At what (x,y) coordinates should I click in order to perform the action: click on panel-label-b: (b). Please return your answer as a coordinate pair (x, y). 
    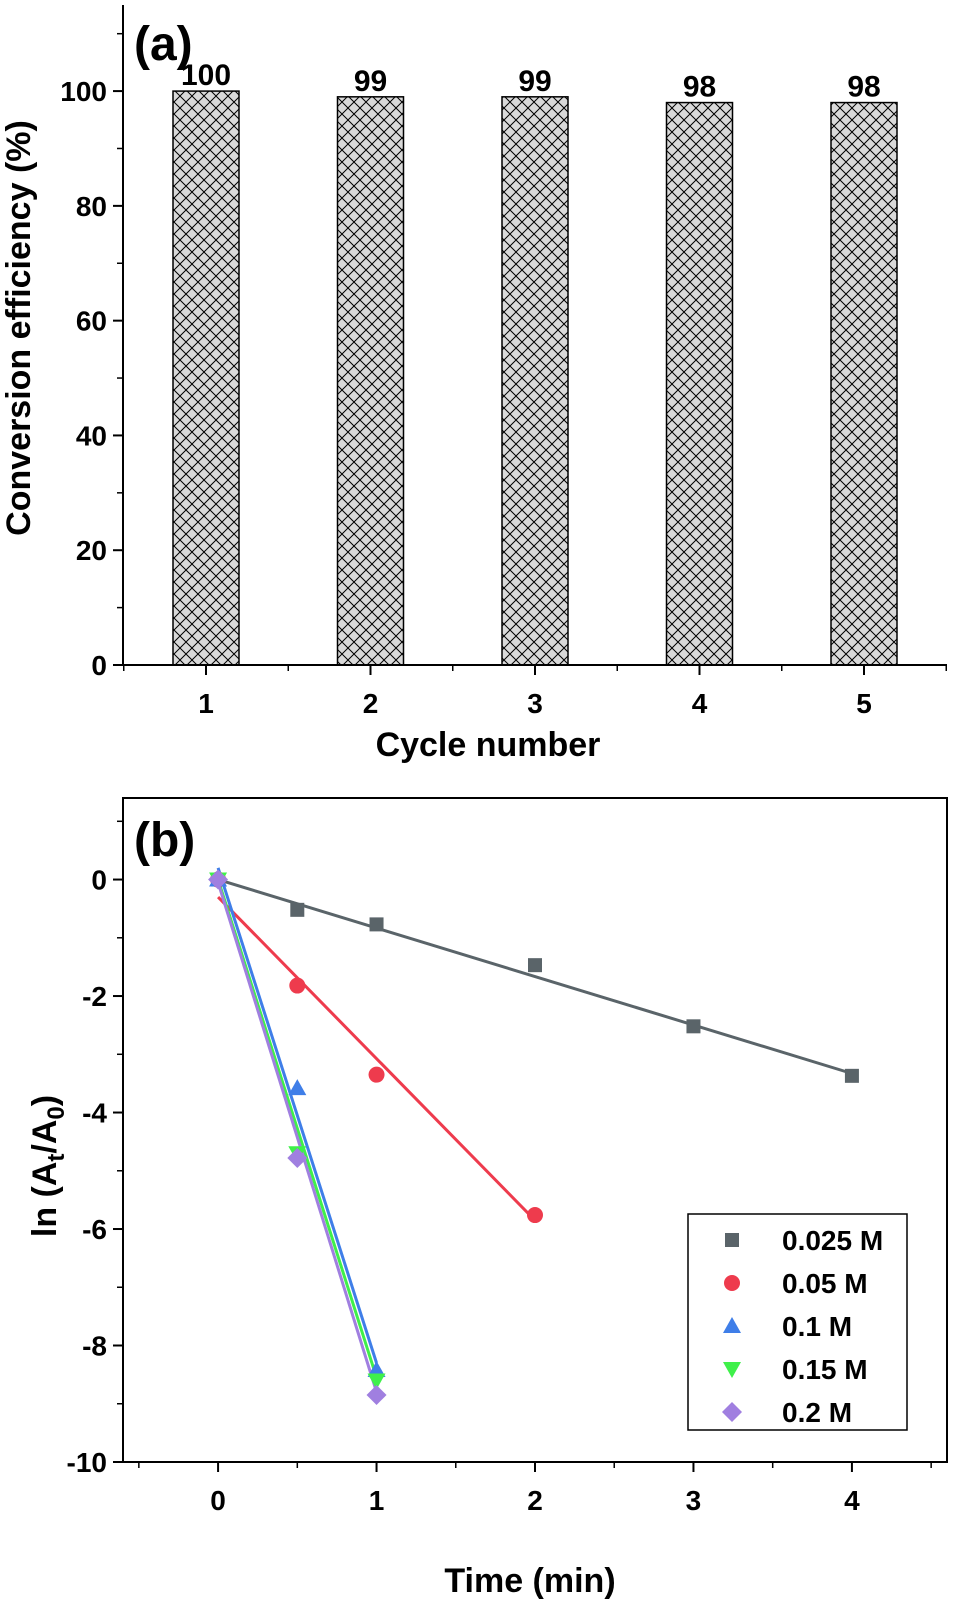
    Looking at the image, I should click on (164, 840).